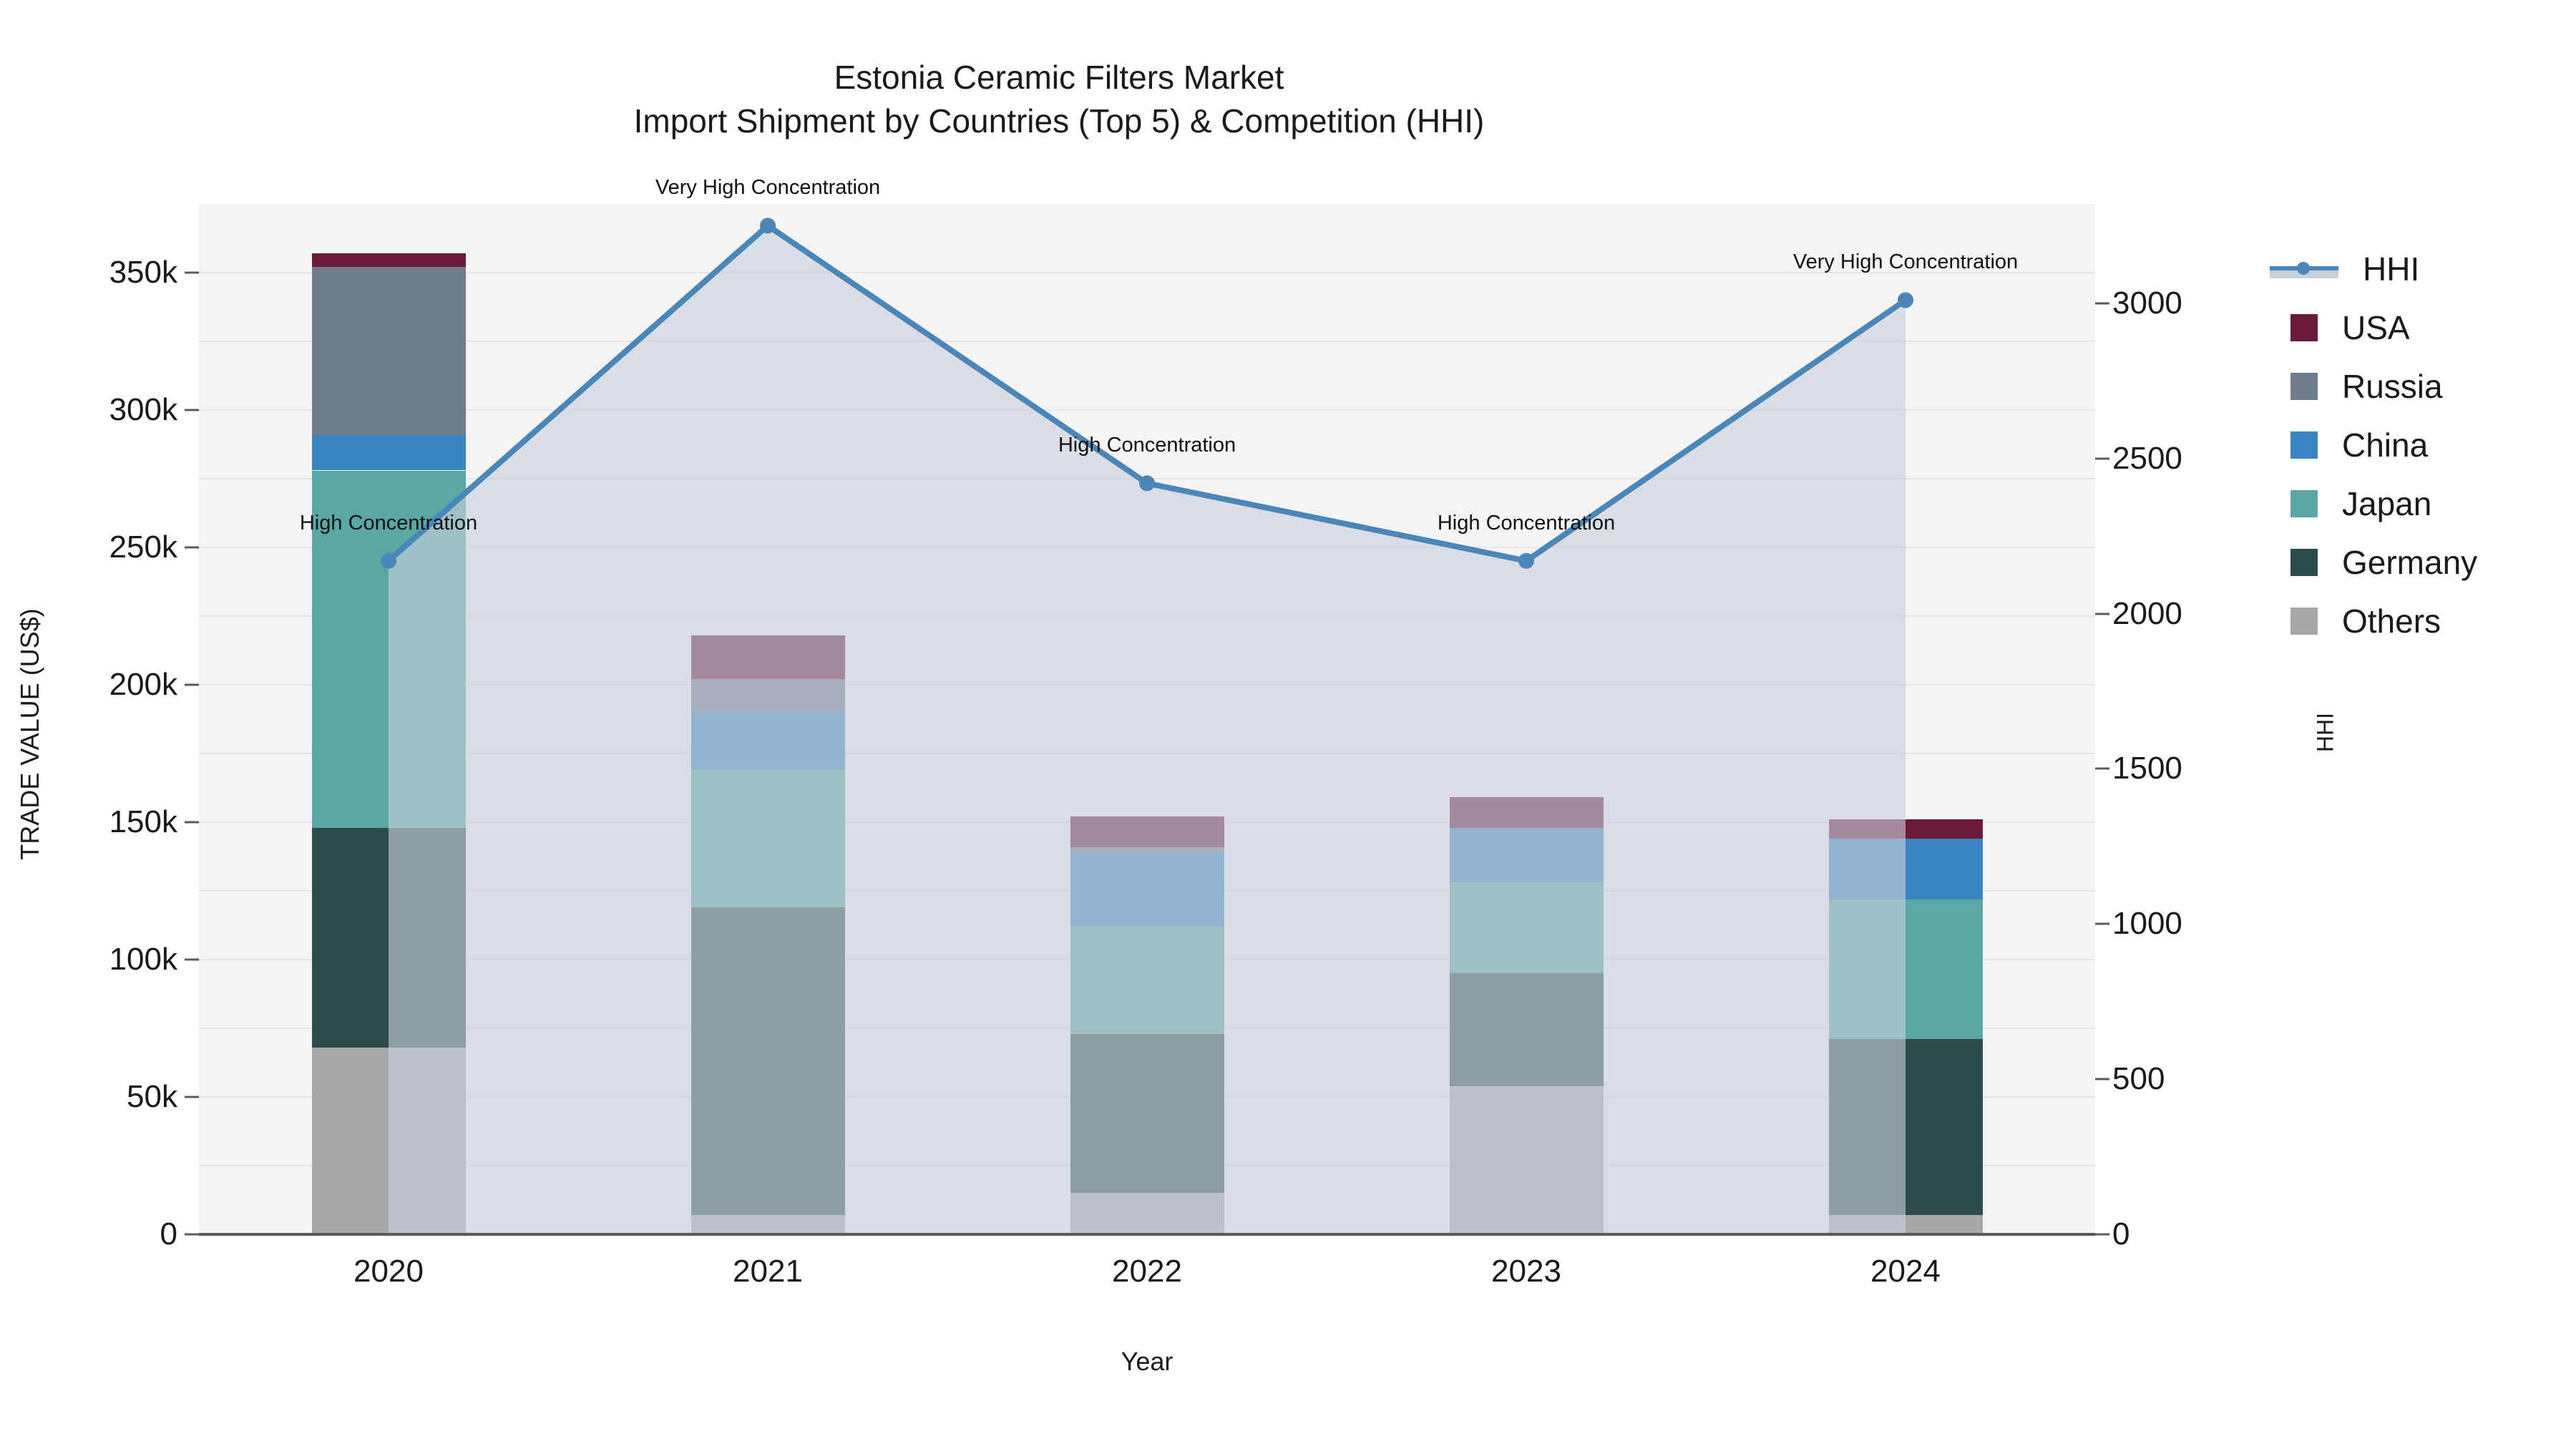 This screenshot has width=2576, height=1449. I want to click on annotation-2024: Very High Concentration, so click(1905, 262).